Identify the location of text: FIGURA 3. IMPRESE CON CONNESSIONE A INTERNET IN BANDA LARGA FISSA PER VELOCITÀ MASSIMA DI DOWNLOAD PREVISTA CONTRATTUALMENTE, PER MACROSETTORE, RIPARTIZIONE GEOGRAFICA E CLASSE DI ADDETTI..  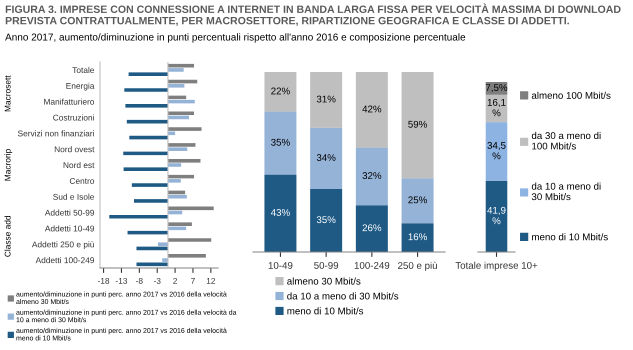
(313, 15).